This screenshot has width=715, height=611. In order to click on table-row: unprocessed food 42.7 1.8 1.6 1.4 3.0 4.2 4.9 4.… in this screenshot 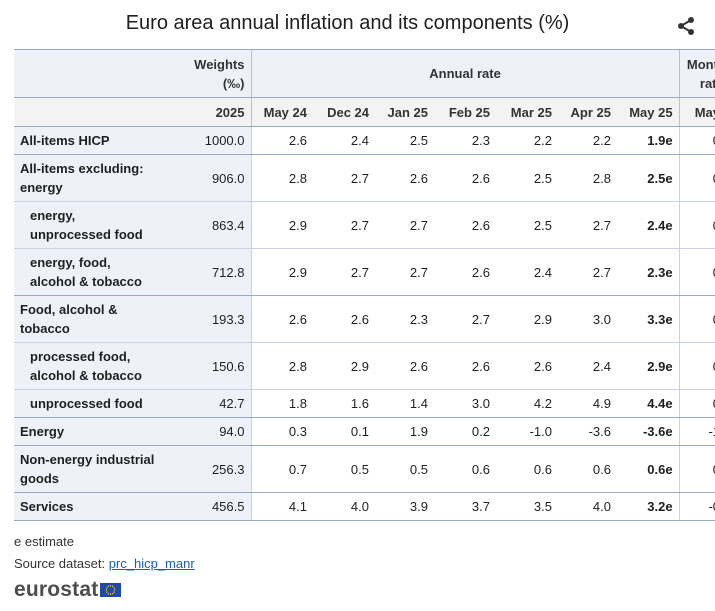, I will do `click(364, 403)`.